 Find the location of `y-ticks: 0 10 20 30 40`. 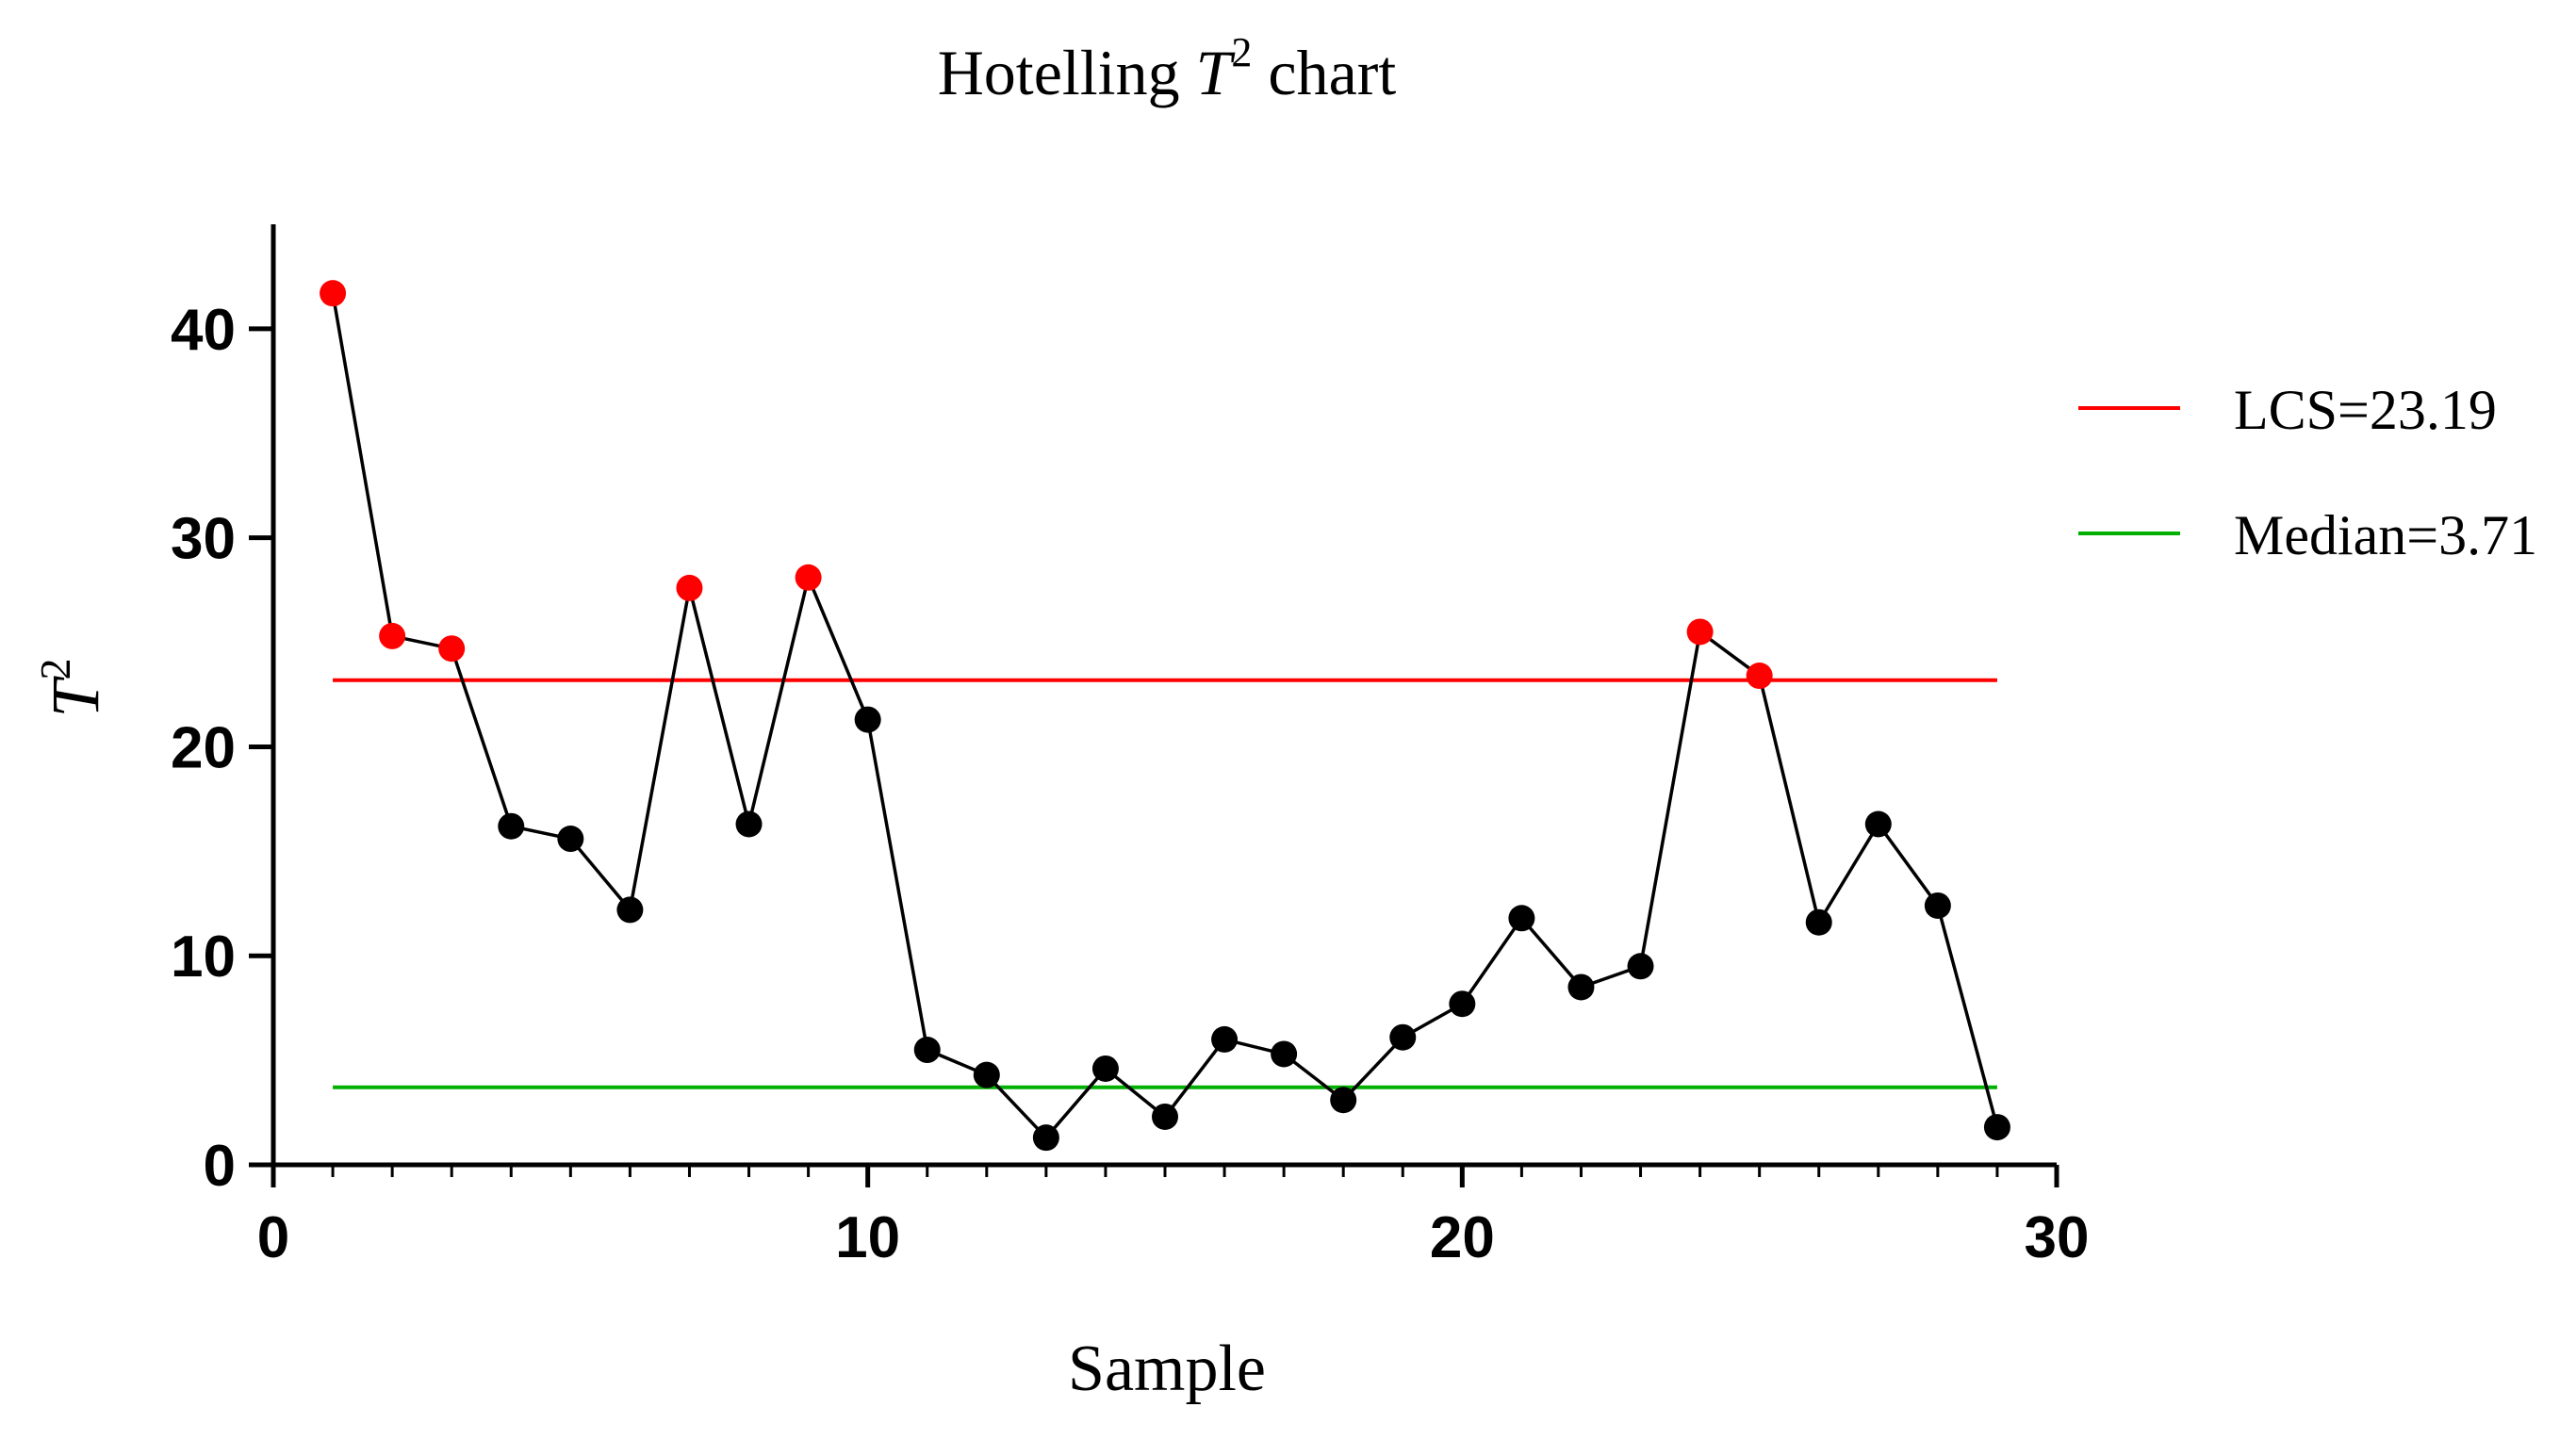

y-ticks: 0 10 20 30 40 is located at coordinates (222, 748).